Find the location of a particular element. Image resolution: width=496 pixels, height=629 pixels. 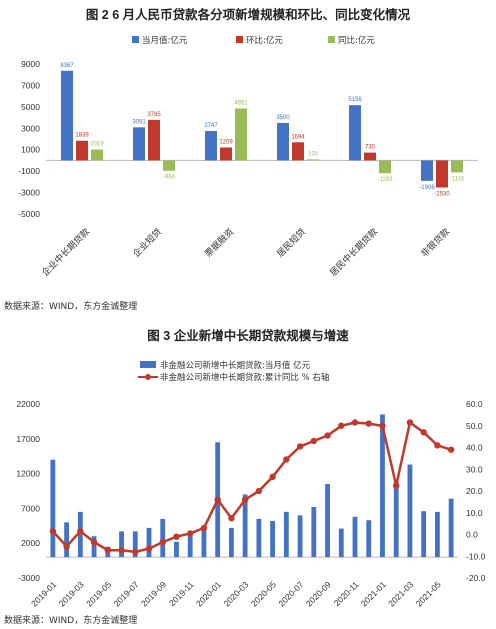

y-left-tick-label: -3000 is located at coordinates (29, 578).